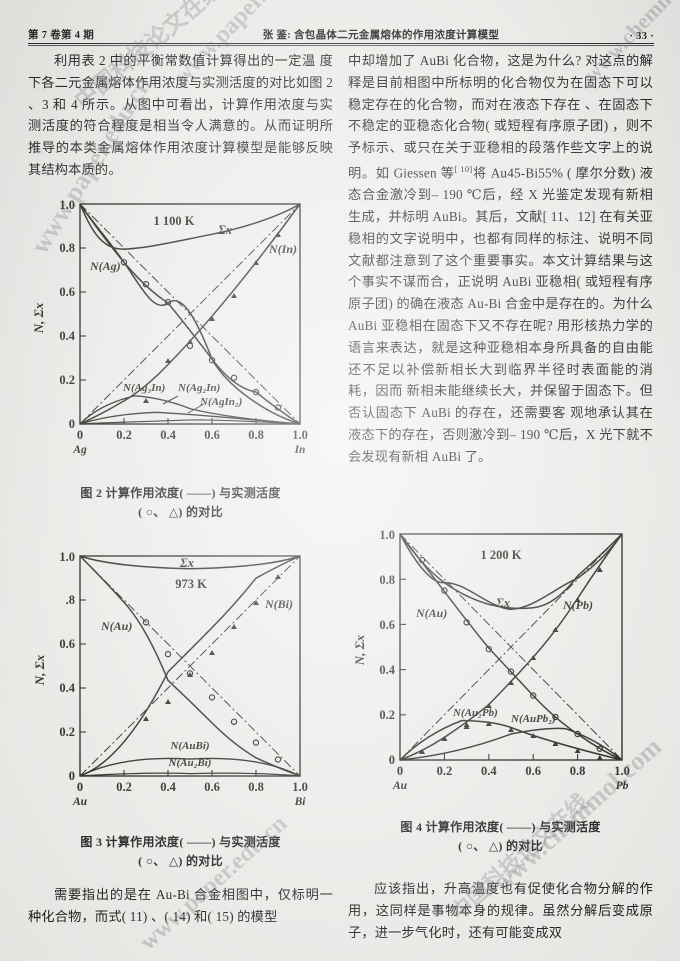 Image resolution: width=680 pixels, height=961 pixels. I want to click on series-n-au, so click(511, 647).